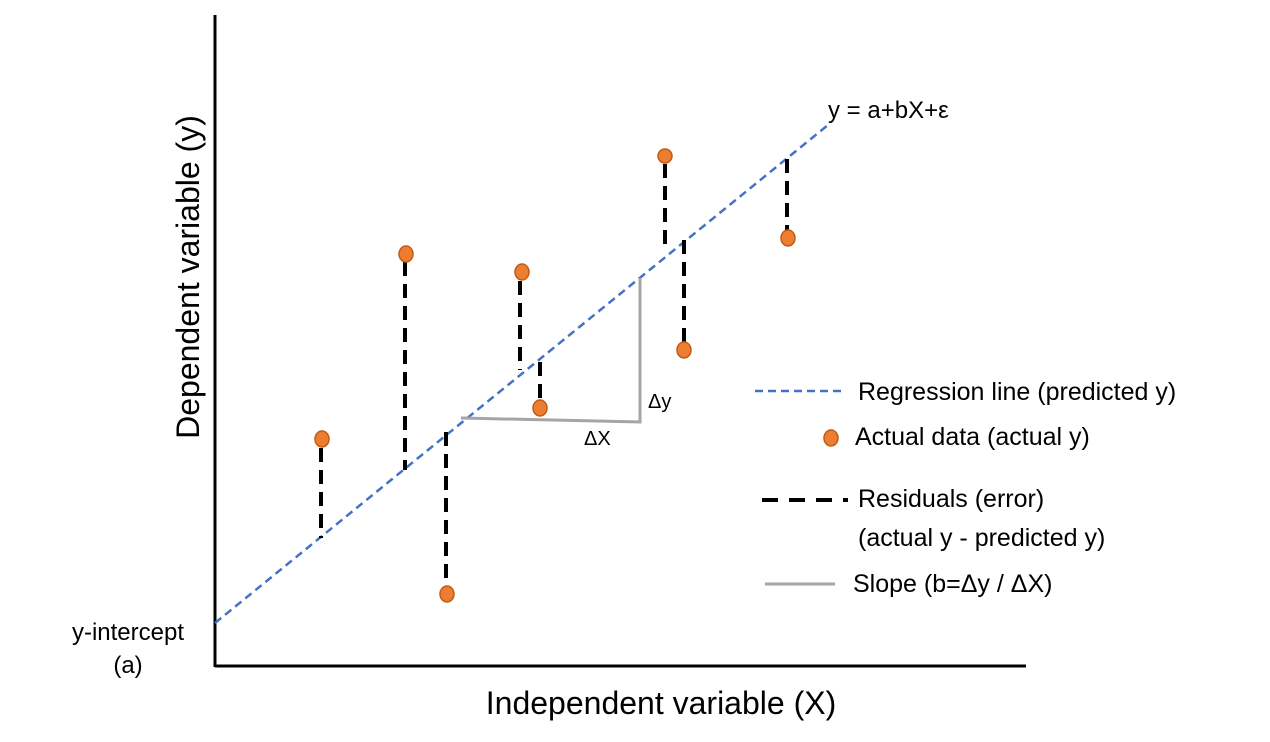  What do you see at coordinates (661, 703) in the screenshot?
I see `x-axis-title: Independent variable (X)` at bounding box center [661, 703].